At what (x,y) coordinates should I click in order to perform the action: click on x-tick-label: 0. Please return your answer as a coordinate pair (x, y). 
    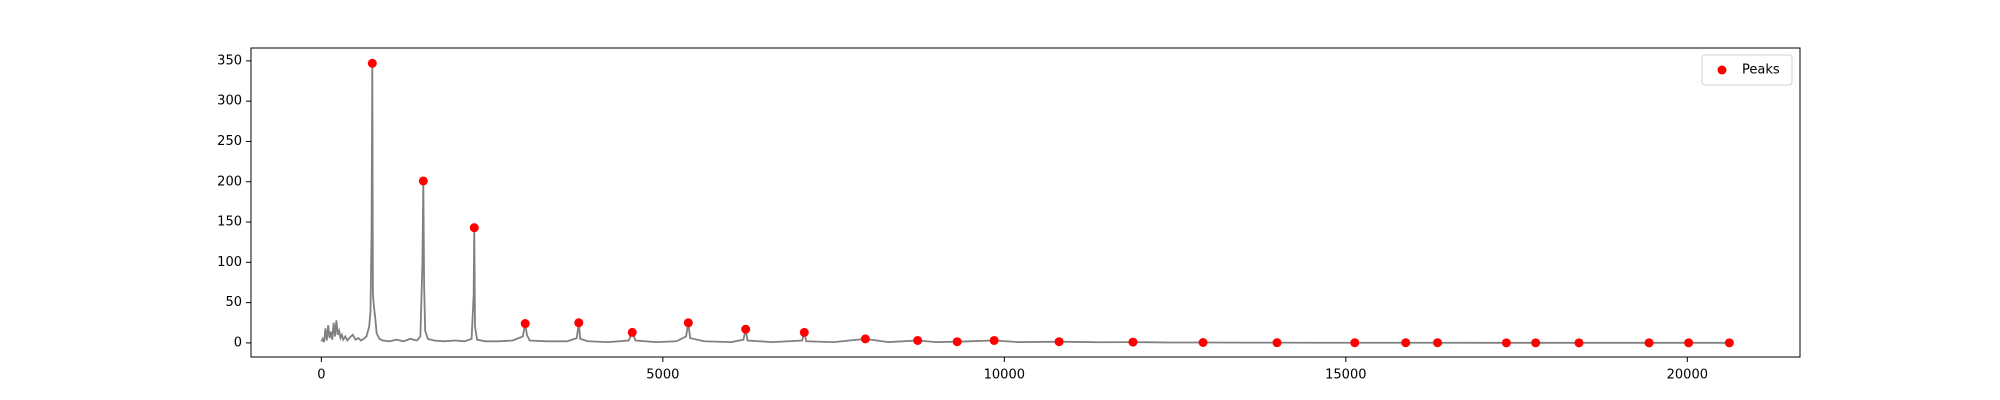
    Looking at the image, I should click on (321, 375).